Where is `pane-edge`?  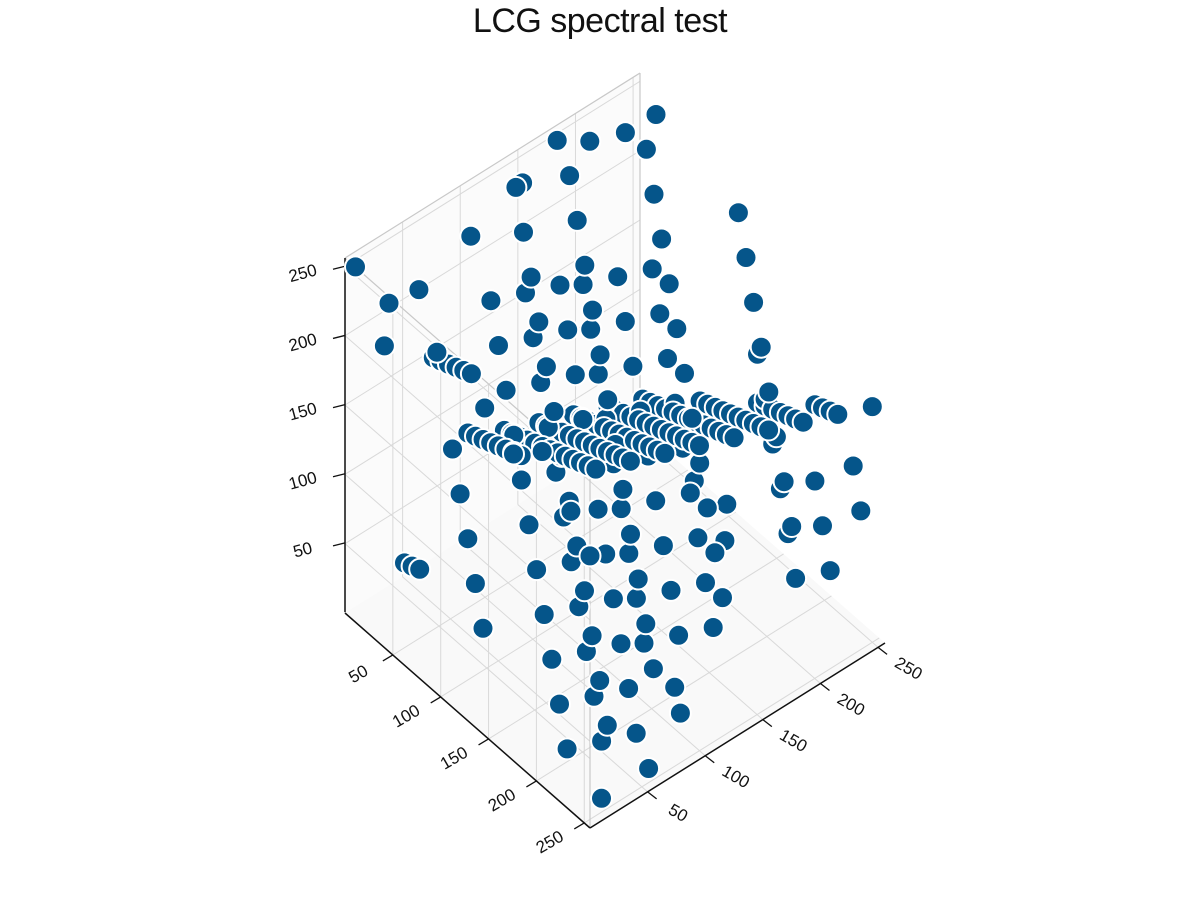 pane-edge is located at coordinates (492, 165).